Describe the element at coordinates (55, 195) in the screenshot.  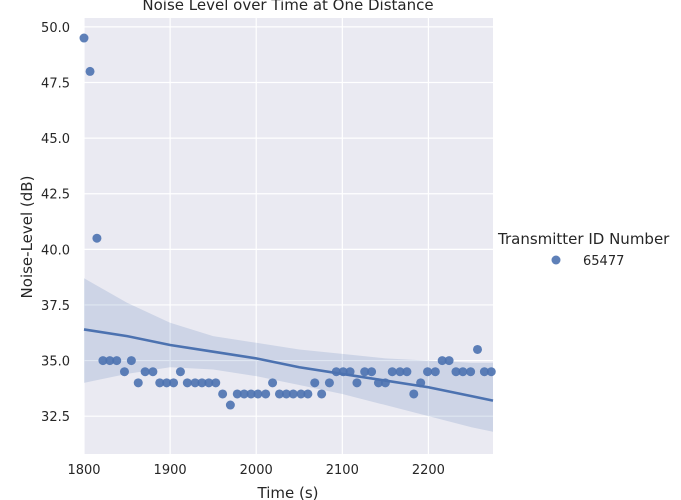
I see `y-tick-label: 42.5` at that location.